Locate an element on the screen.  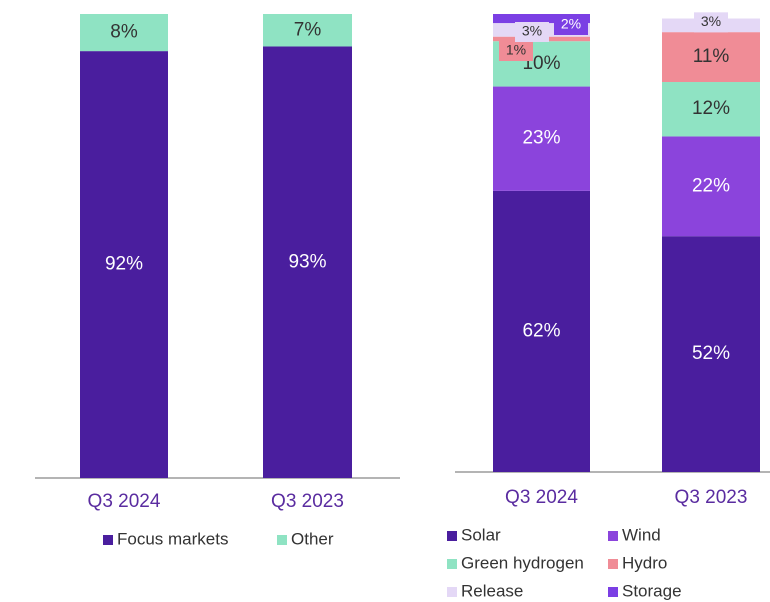
data-label: 7% is located at coordinates (308, 29).